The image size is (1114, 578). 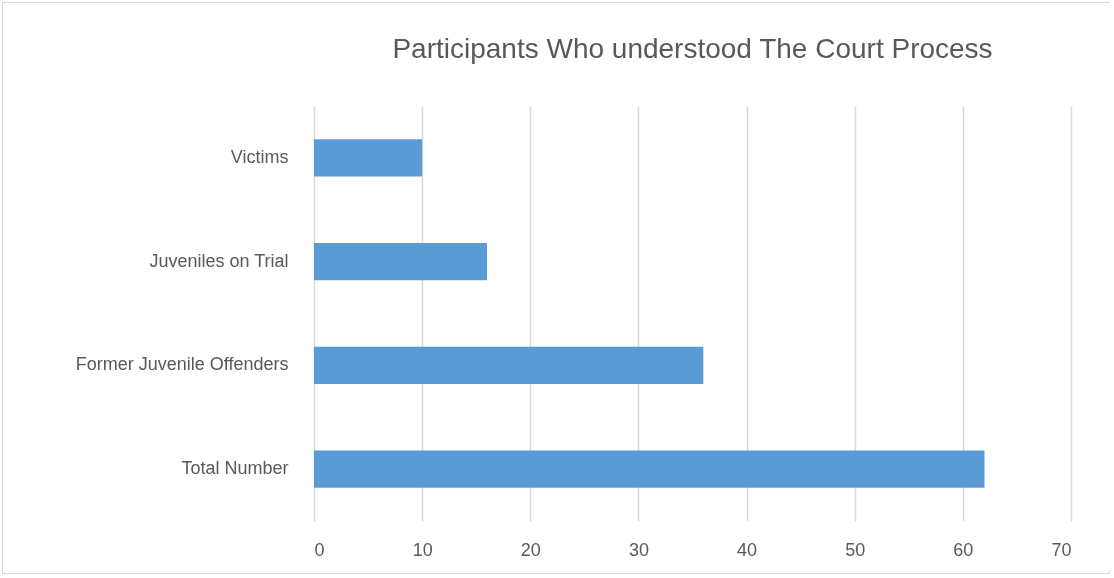 I want to click on y-tick-label: Juveniles on Trial, so click(x=219, y=260).